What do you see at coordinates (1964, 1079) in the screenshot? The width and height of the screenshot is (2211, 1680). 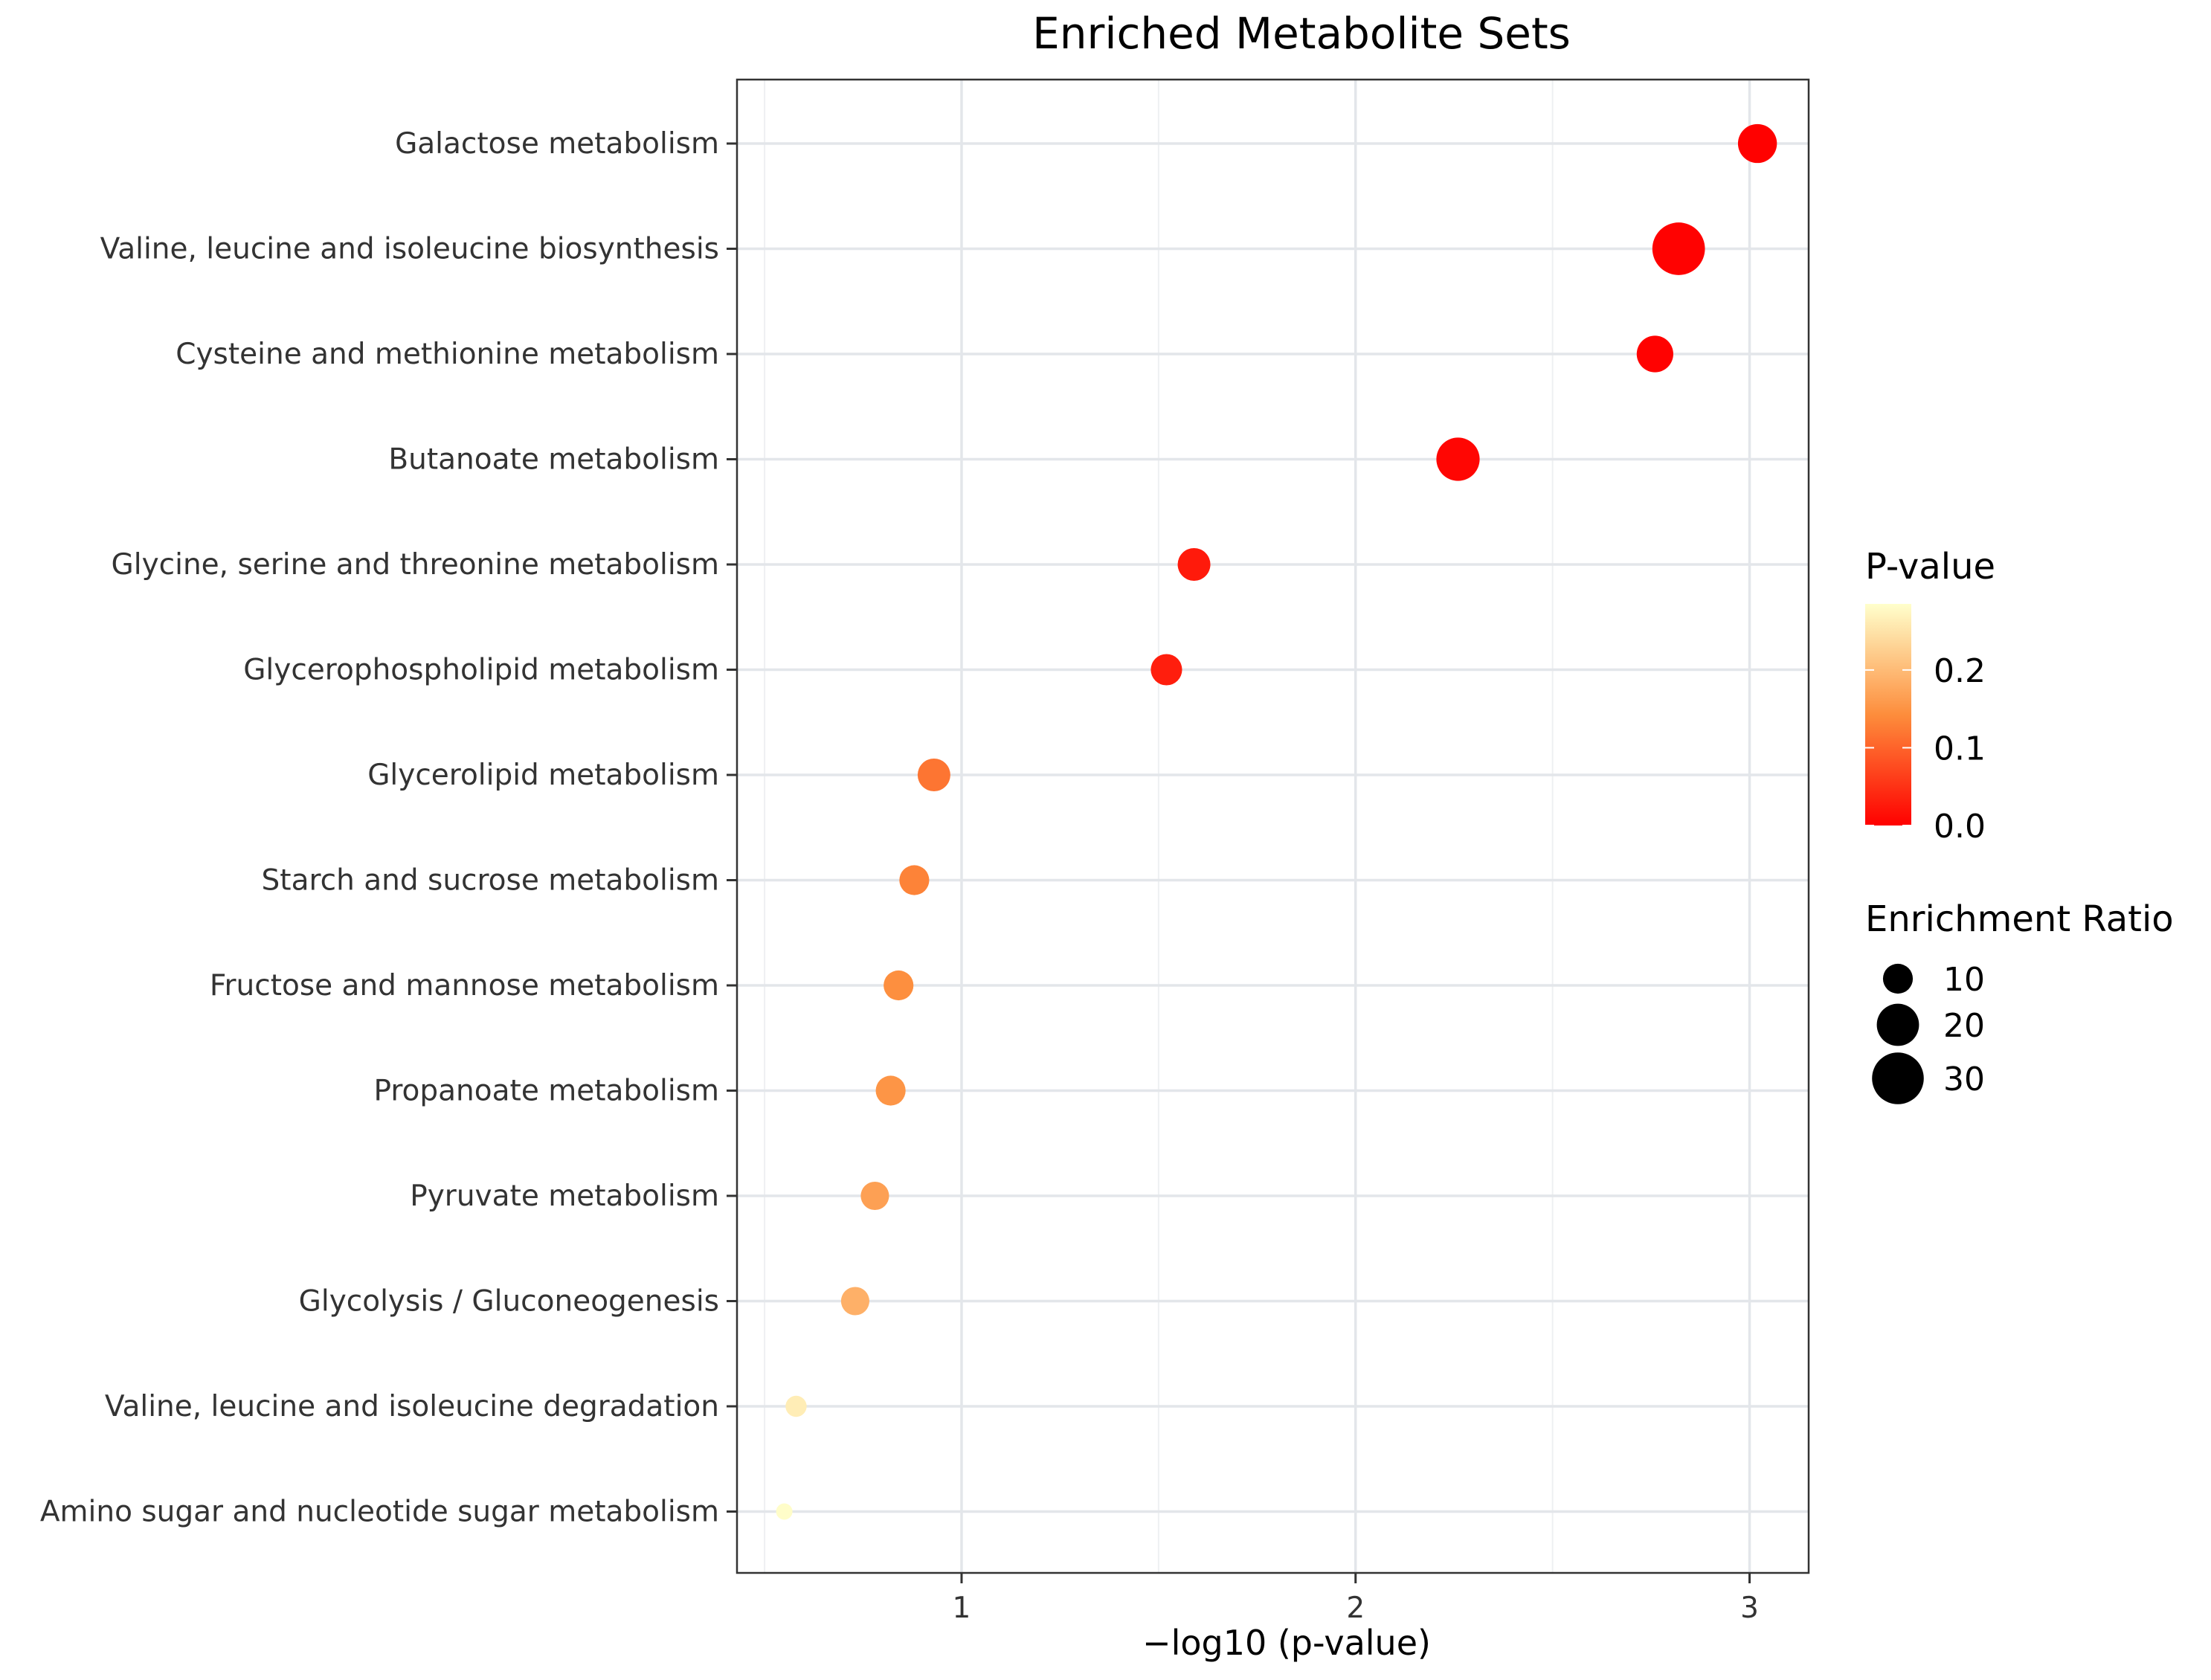 I see `size-legend-label: 30` at bounding box center [1964, 1079].